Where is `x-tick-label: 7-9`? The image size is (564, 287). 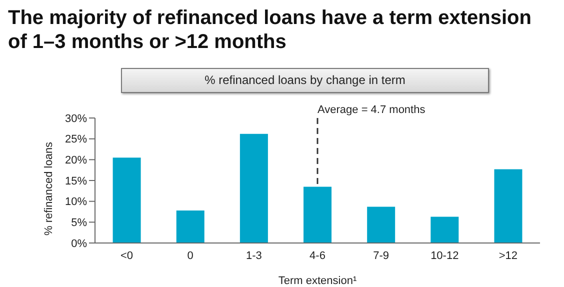 x-tick-label: 7-9 is located at coordinates (381, 256).